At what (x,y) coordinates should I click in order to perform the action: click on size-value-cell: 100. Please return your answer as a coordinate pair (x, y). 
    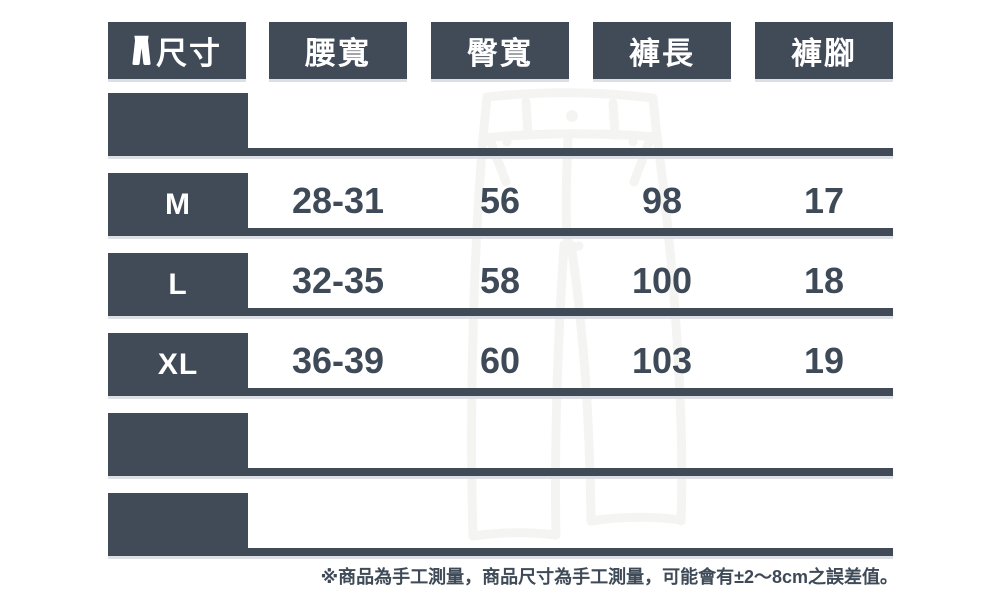
    Looking at the image, I should click on (662, 280).